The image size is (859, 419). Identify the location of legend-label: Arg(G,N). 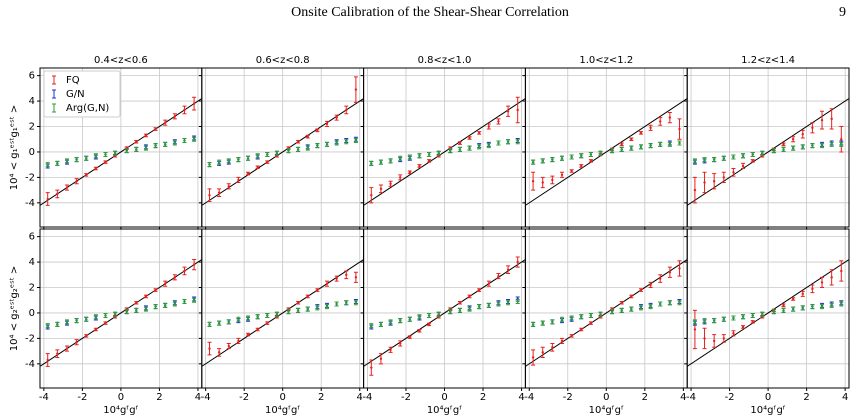
(87, 108).